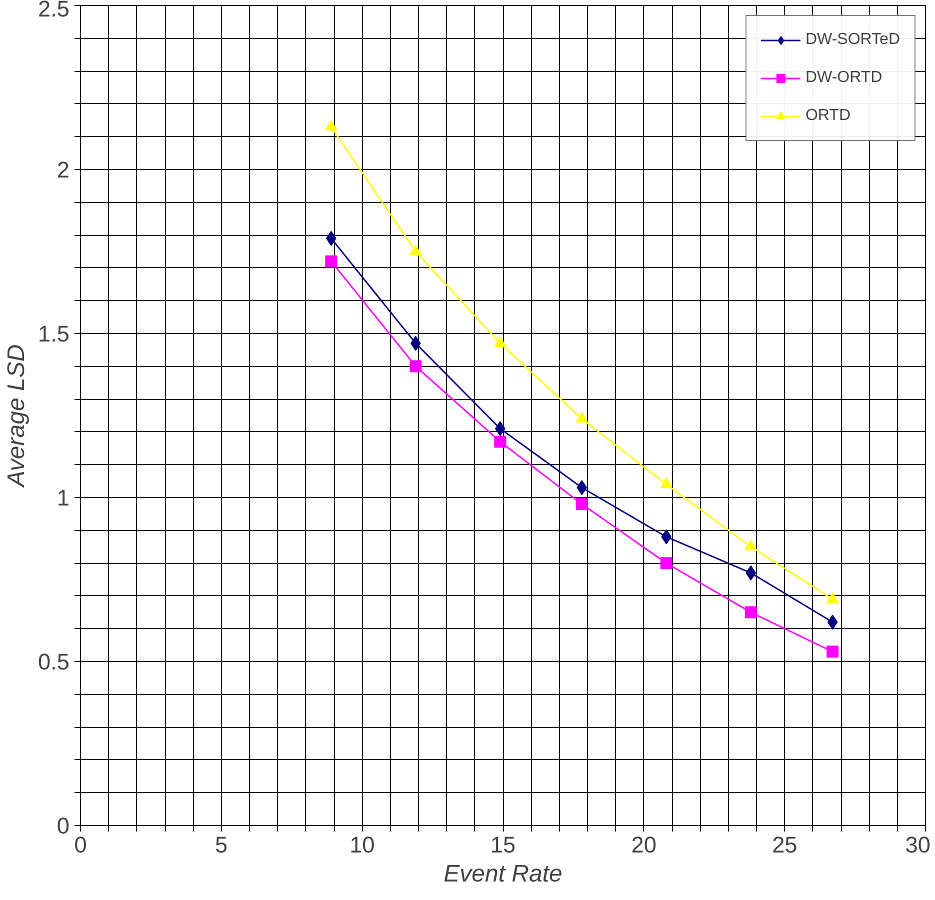 The image size is (935, 900). What do you see at coordinates (785, 845) in the screenshot?
I see `x-tick-label: 25` at bounding box center [785, 845].